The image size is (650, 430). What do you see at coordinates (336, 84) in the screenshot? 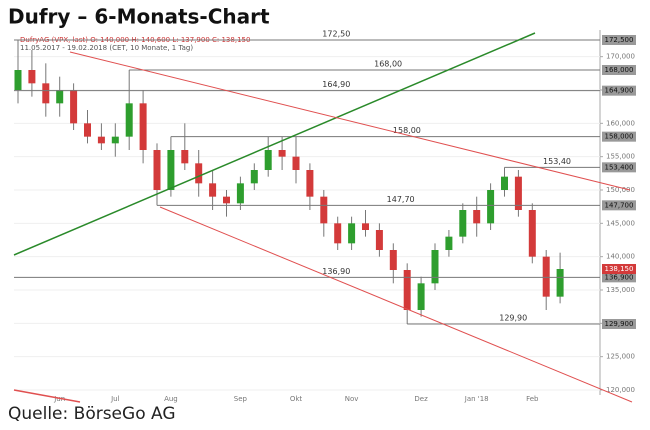
I see `level-label: 164,90` at bounding box center [336, 84].